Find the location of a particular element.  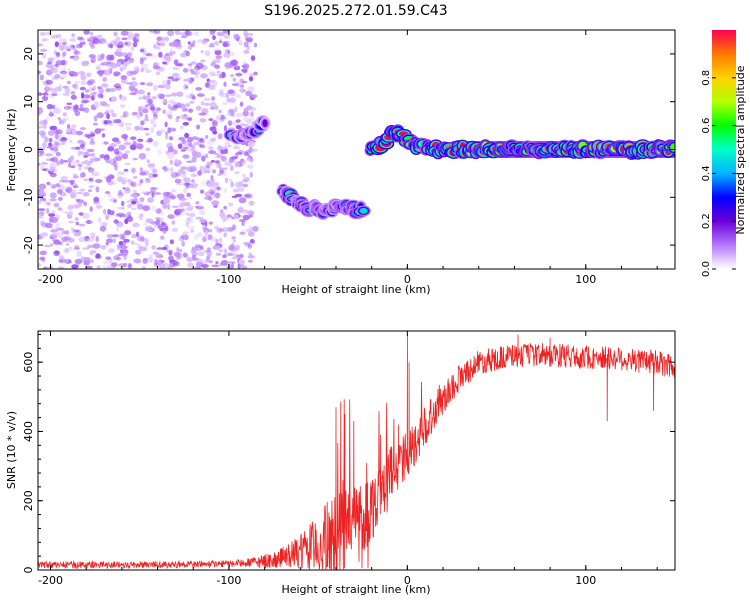

spectrogram-y-tick-label: 10 is located at coordinates (28, 102).